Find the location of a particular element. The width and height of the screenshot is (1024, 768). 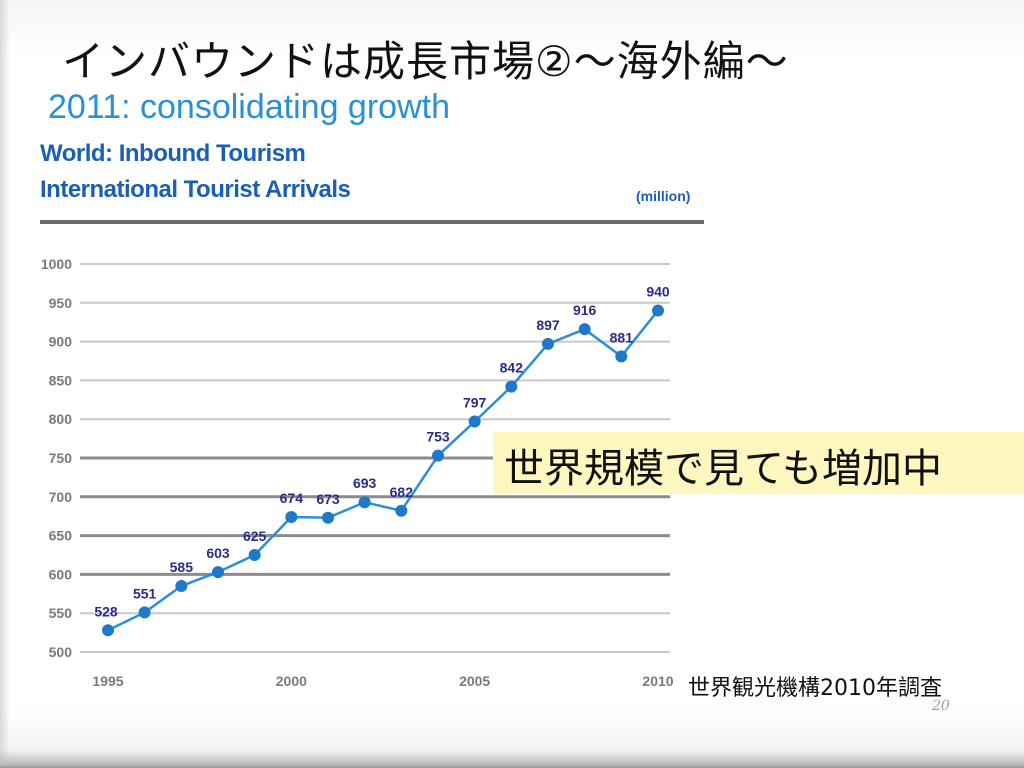

data-label: 551 is located at coordinates (145, 593).